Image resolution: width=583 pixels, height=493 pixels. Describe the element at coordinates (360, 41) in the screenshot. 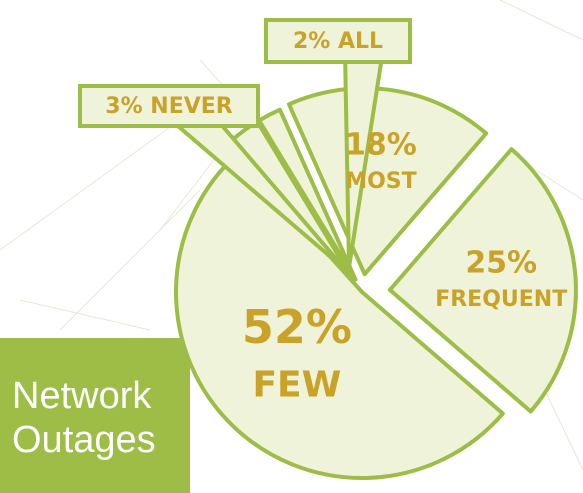

I see `category-label: ALL` at that location.